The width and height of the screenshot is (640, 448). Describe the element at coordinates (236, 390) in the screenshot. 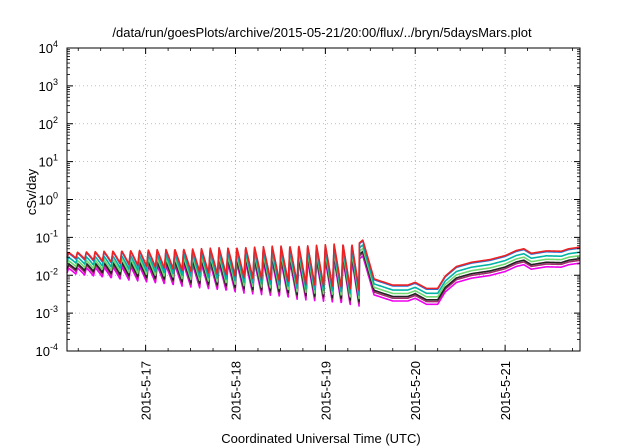

I see `x-tick-label: 2015-5-18` at that location.